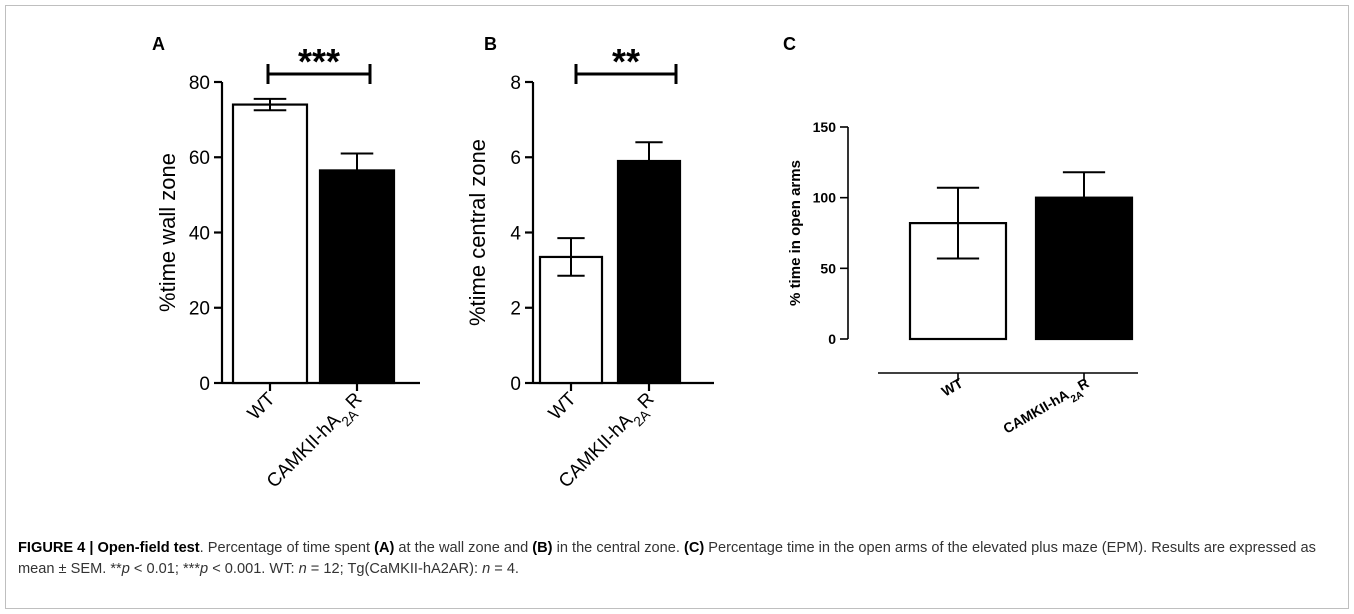  Describe the element at coordinates (125, 569) in the screenshot. I see `caption-p-1: p` at that location.